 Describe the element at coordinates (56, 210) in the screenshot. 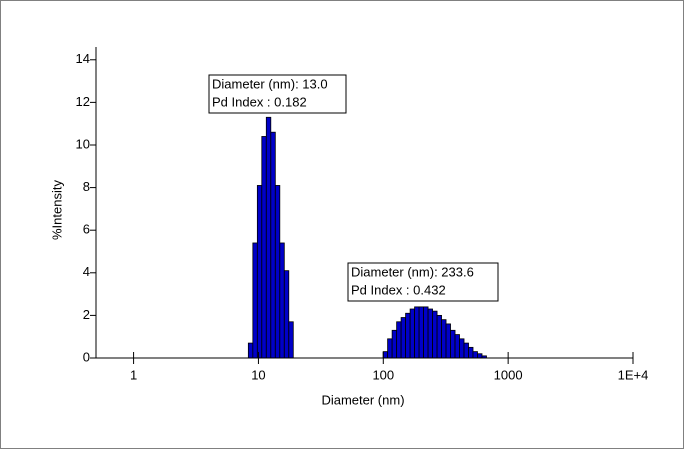

I see `y-axis-label: %Intensity` at that location.